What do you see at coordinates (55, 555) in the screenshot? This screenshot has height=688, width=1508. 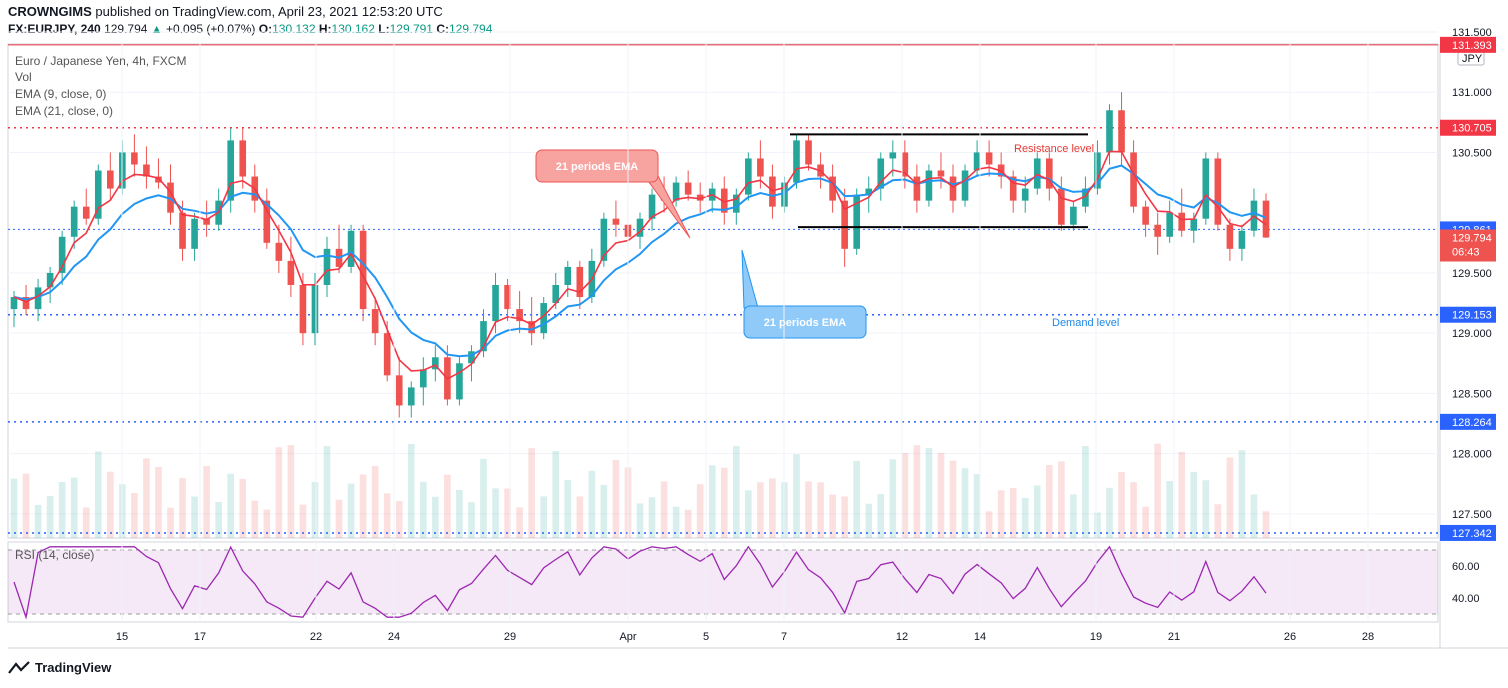 I see `legend-rsi: RSI (14, close)` at bounding box center [55, 555].